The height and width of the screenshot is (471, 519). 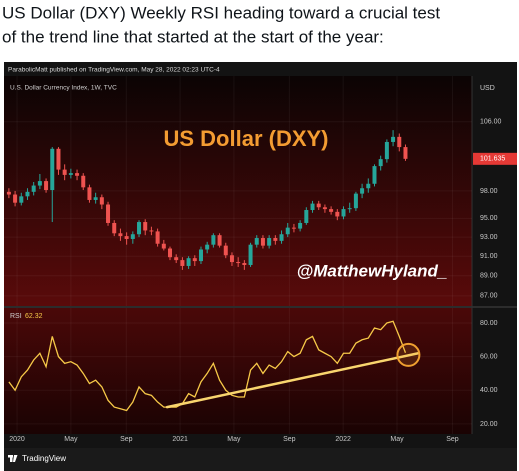 I want to click on x-tick-label: 2022, so click(x=343, y=439).